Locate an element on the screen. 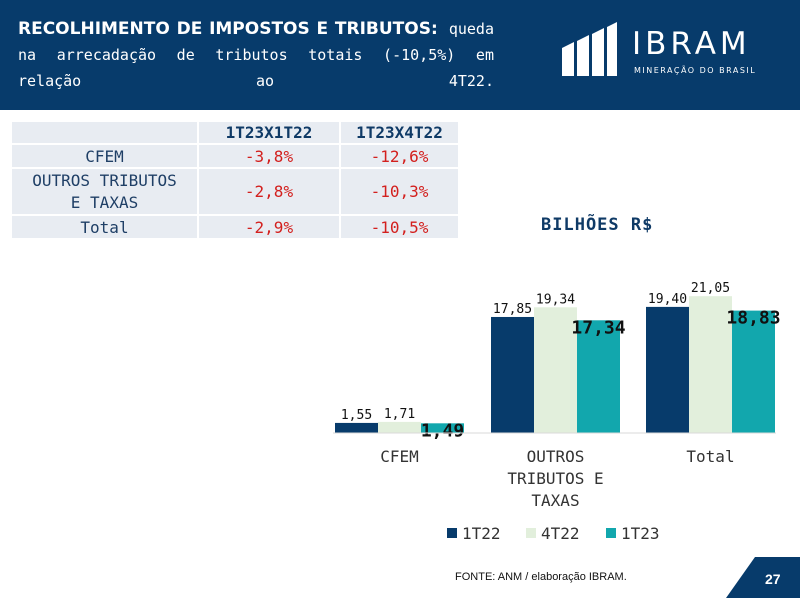  table-row-label: OUTROS TRIBUTOS E TAXAS is located at coordinates (104, 191).